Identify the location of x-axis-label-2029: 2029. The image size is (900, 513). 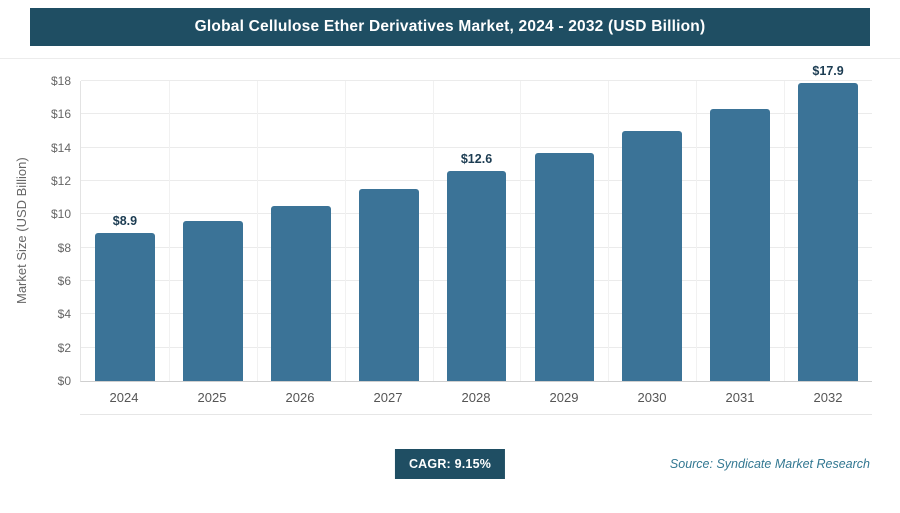
(564, 397).